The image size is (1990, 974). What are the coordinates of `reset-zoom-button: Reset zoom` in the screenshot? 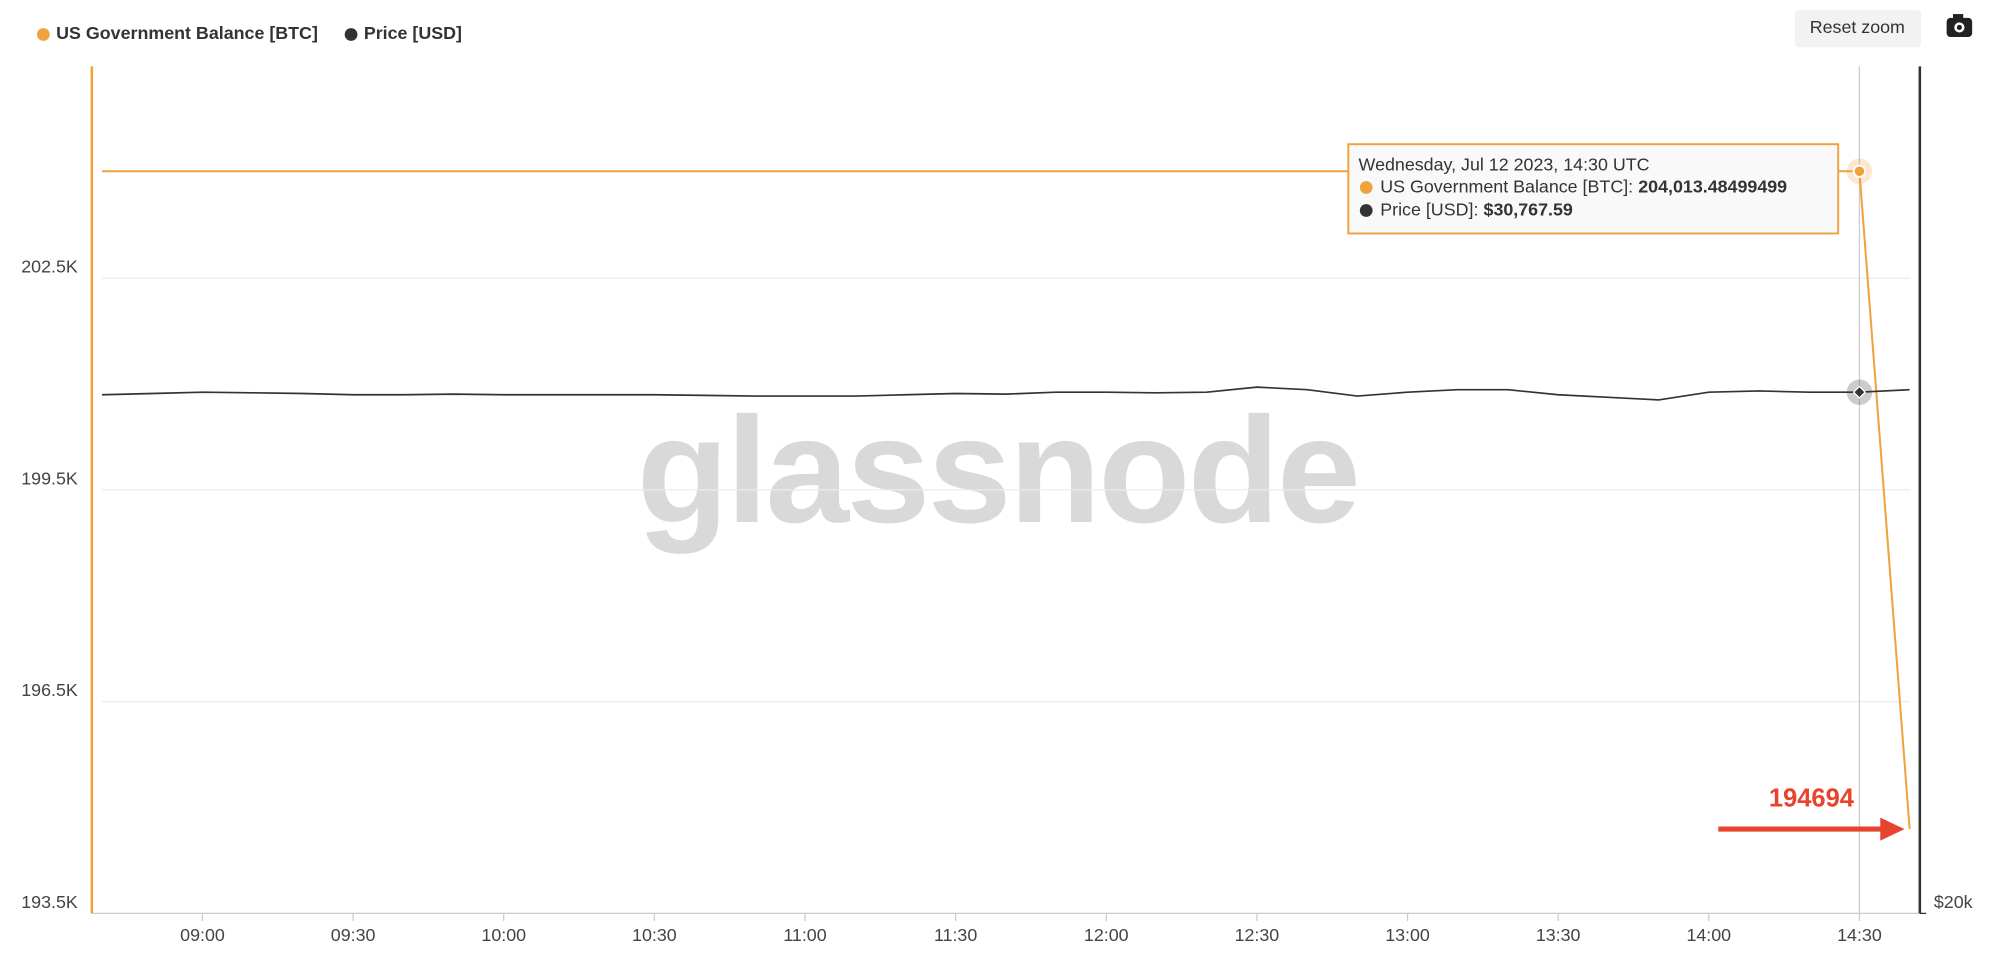 It's located at (1858, 29).